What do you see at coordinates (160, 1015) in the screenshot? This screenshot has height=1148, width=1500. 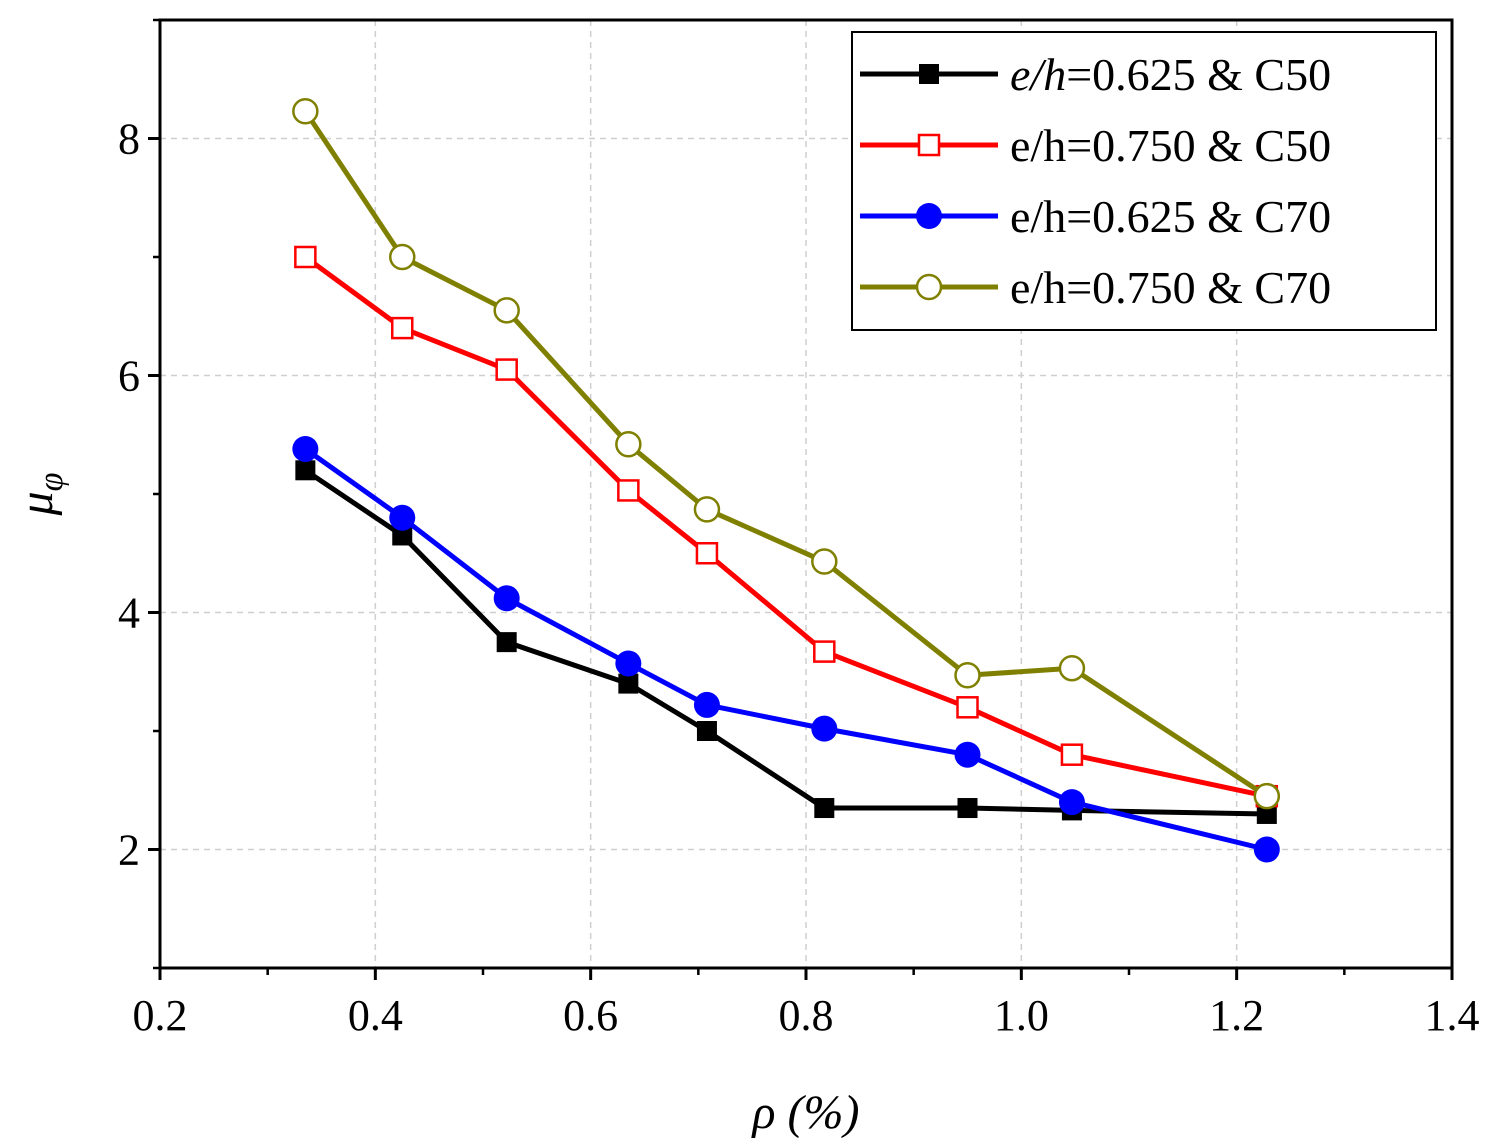 I see `x-tick-label: 0.2` at bounding box center [160, 1015].